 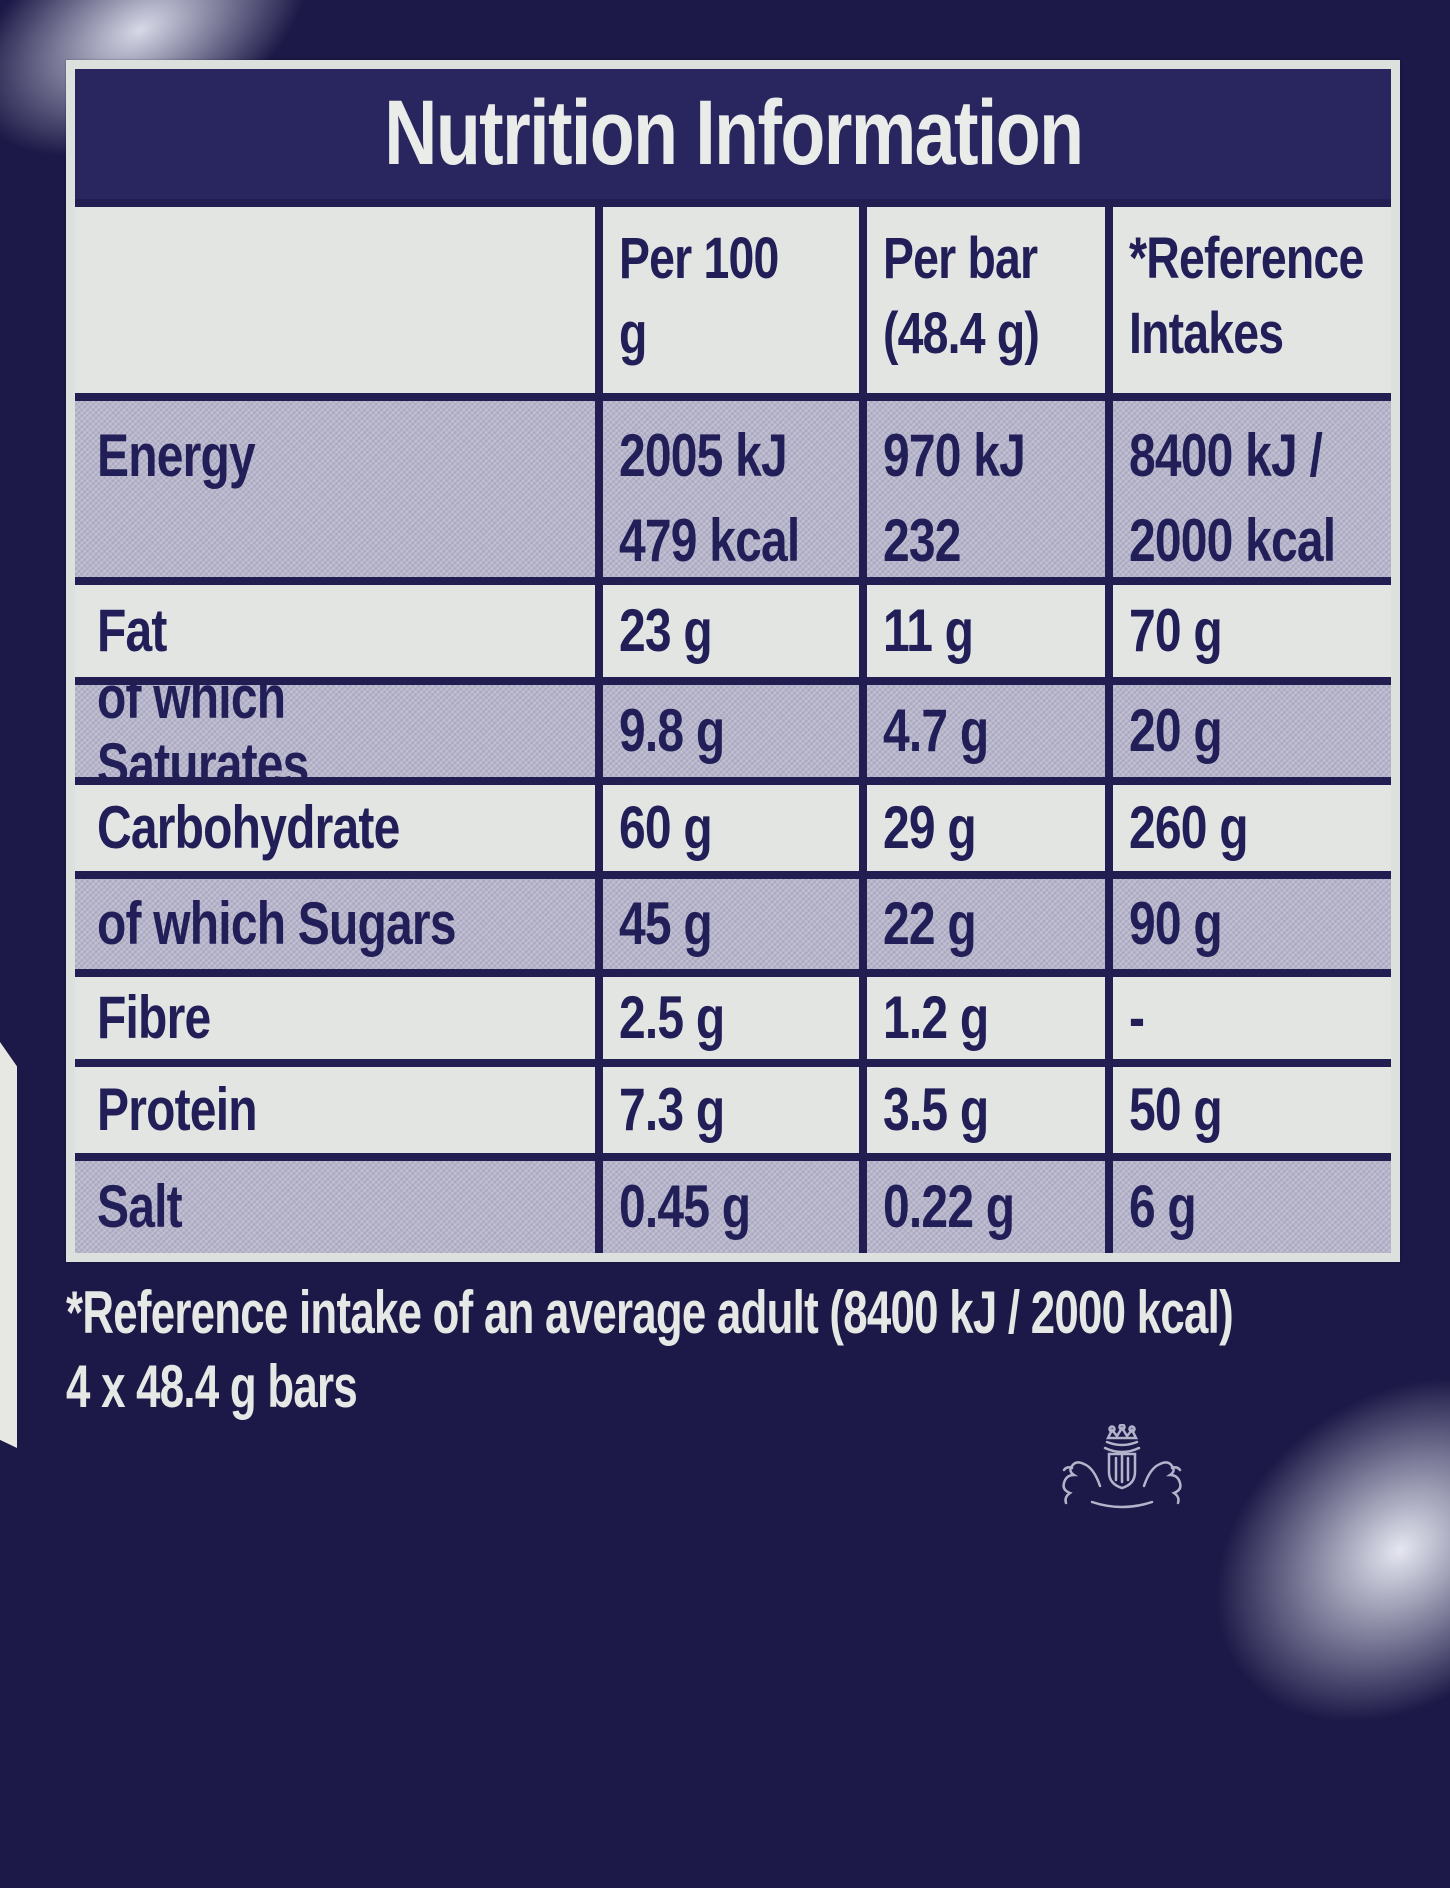 I want to click on value-per-bar: 4.7 g, so click(x=986, y=731).